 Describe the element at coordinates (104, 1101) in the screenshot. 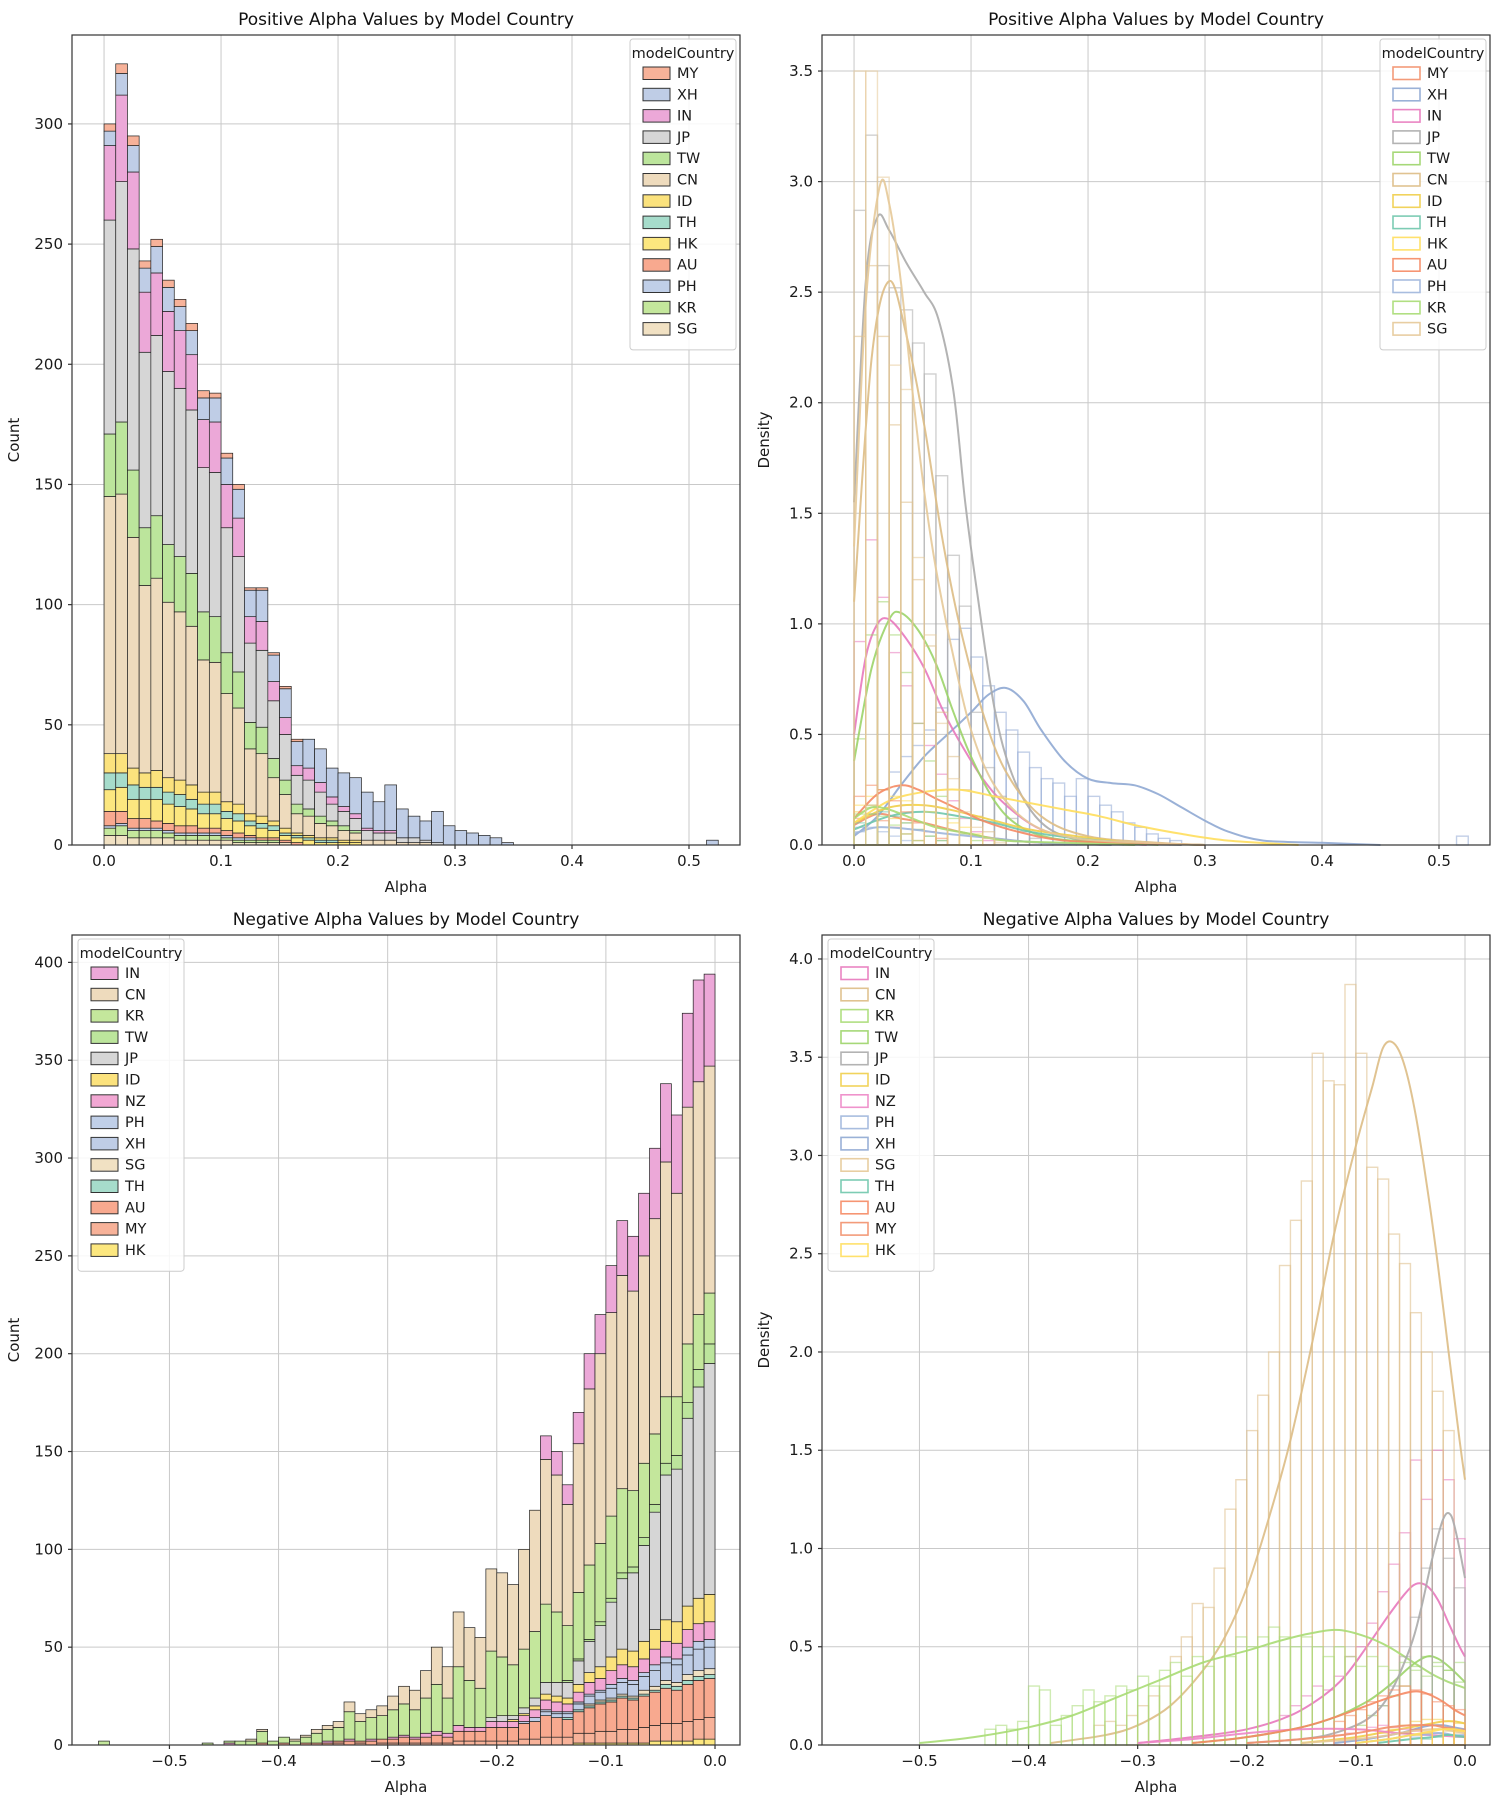

I see `legend-swatch-NZ` at that location.